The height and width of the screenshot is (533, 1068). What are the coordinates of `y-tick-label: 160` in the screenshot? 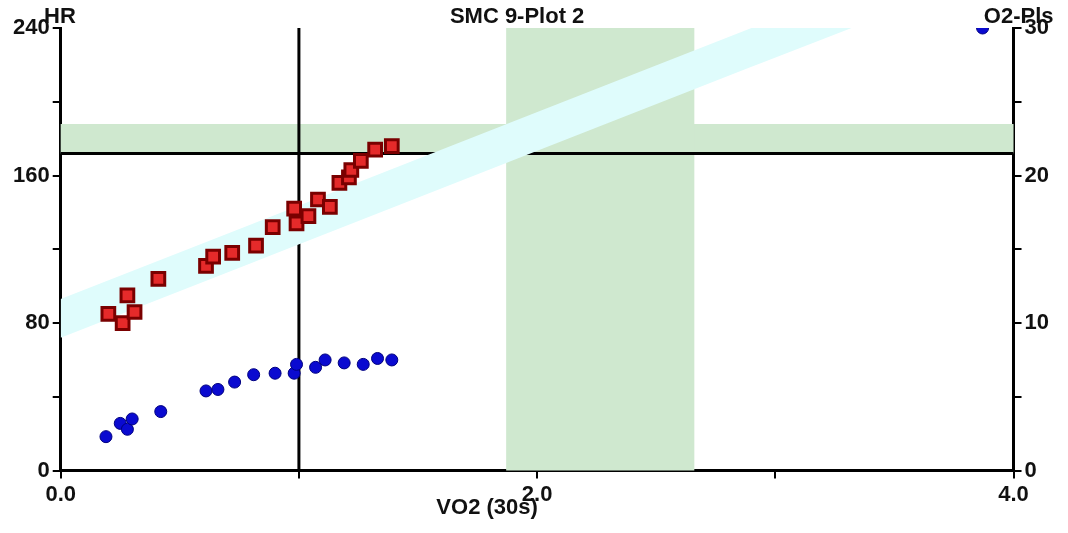 It's located at (31, 174).